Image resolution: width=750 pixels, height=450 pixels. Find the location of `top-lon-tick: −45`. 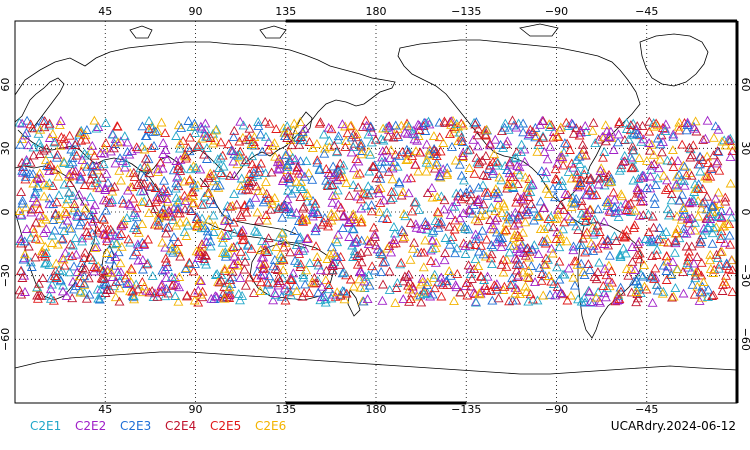

top-lon-tick: −45 is located at coordinates (646, 11).